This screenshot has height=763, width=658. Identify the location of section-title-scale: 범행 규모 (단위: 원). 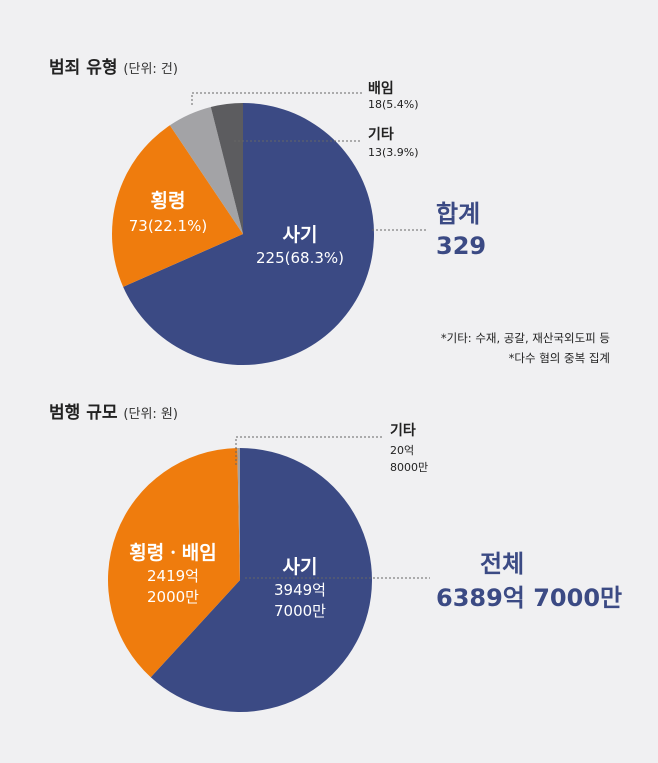
(113, 410).